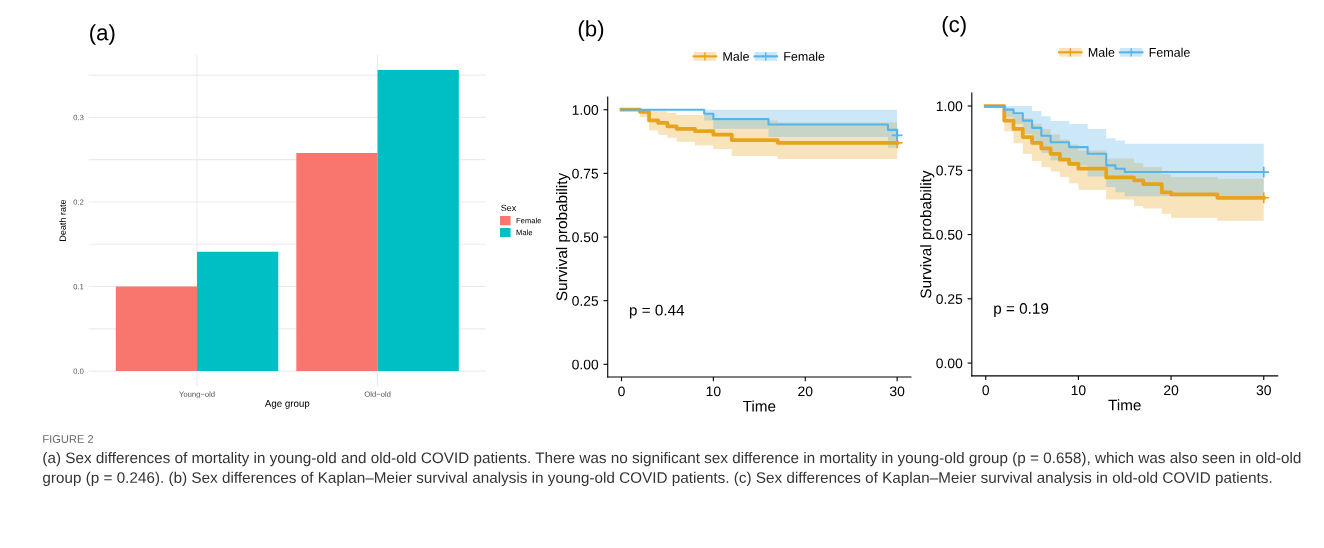 The image size is (1324, 548). What do you see at coordinates (68, 439) in the screenshot?
I see `caption: FIGURE 2` at bounding box center [68, 439].